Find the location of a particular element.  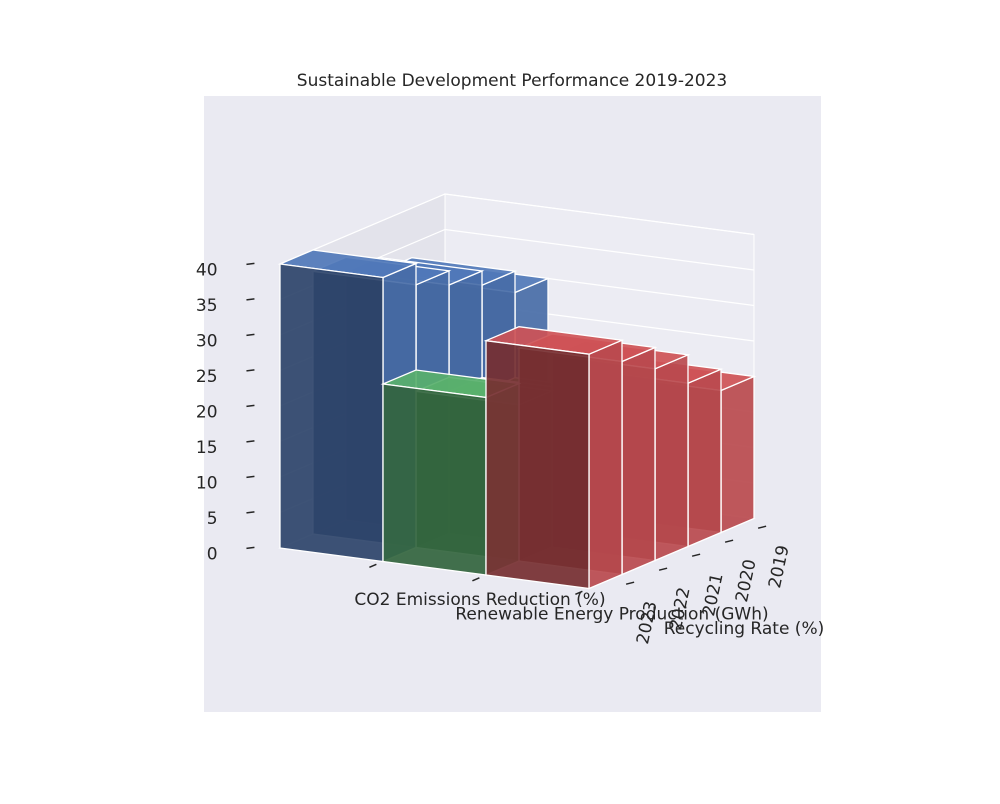

grid-line is located at coordinates (517, 229).